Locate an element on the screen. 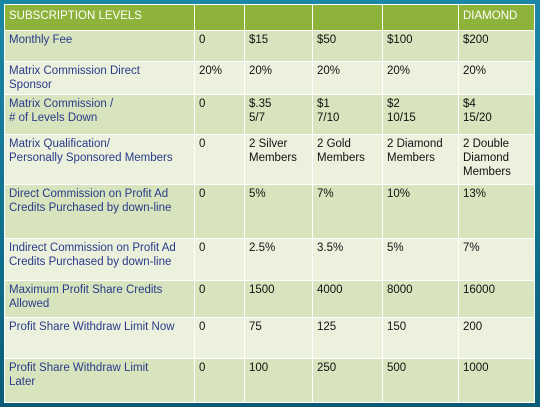 This screenshot has width=540, height=407. cell-value: 2 Silver is located at coordinates (268, 144).